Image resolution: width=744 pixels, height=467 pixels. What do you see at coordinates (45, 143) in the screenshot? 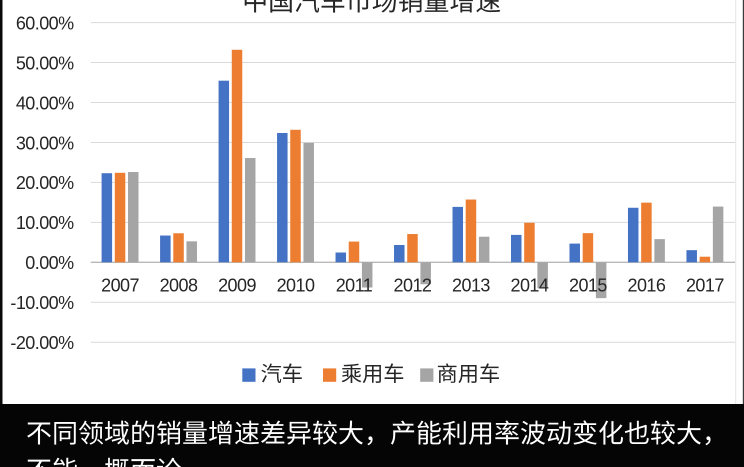
I see `svg-text: 30.00%` at bounding box center [45, 143].